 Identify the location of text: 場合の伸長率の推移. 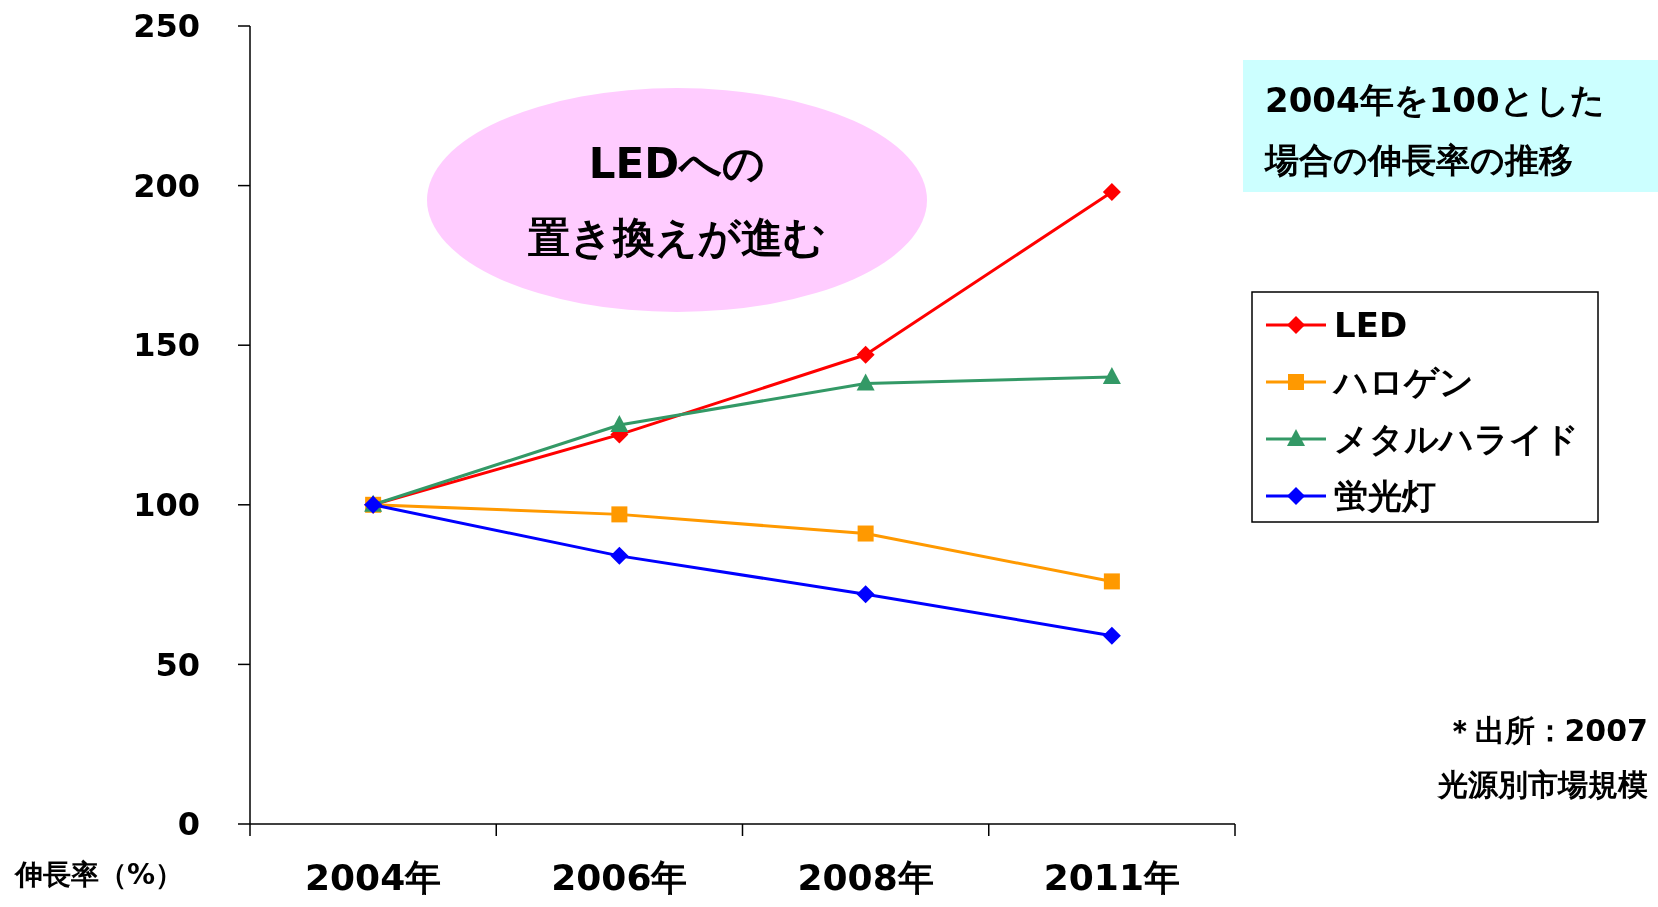
(1418, 159).